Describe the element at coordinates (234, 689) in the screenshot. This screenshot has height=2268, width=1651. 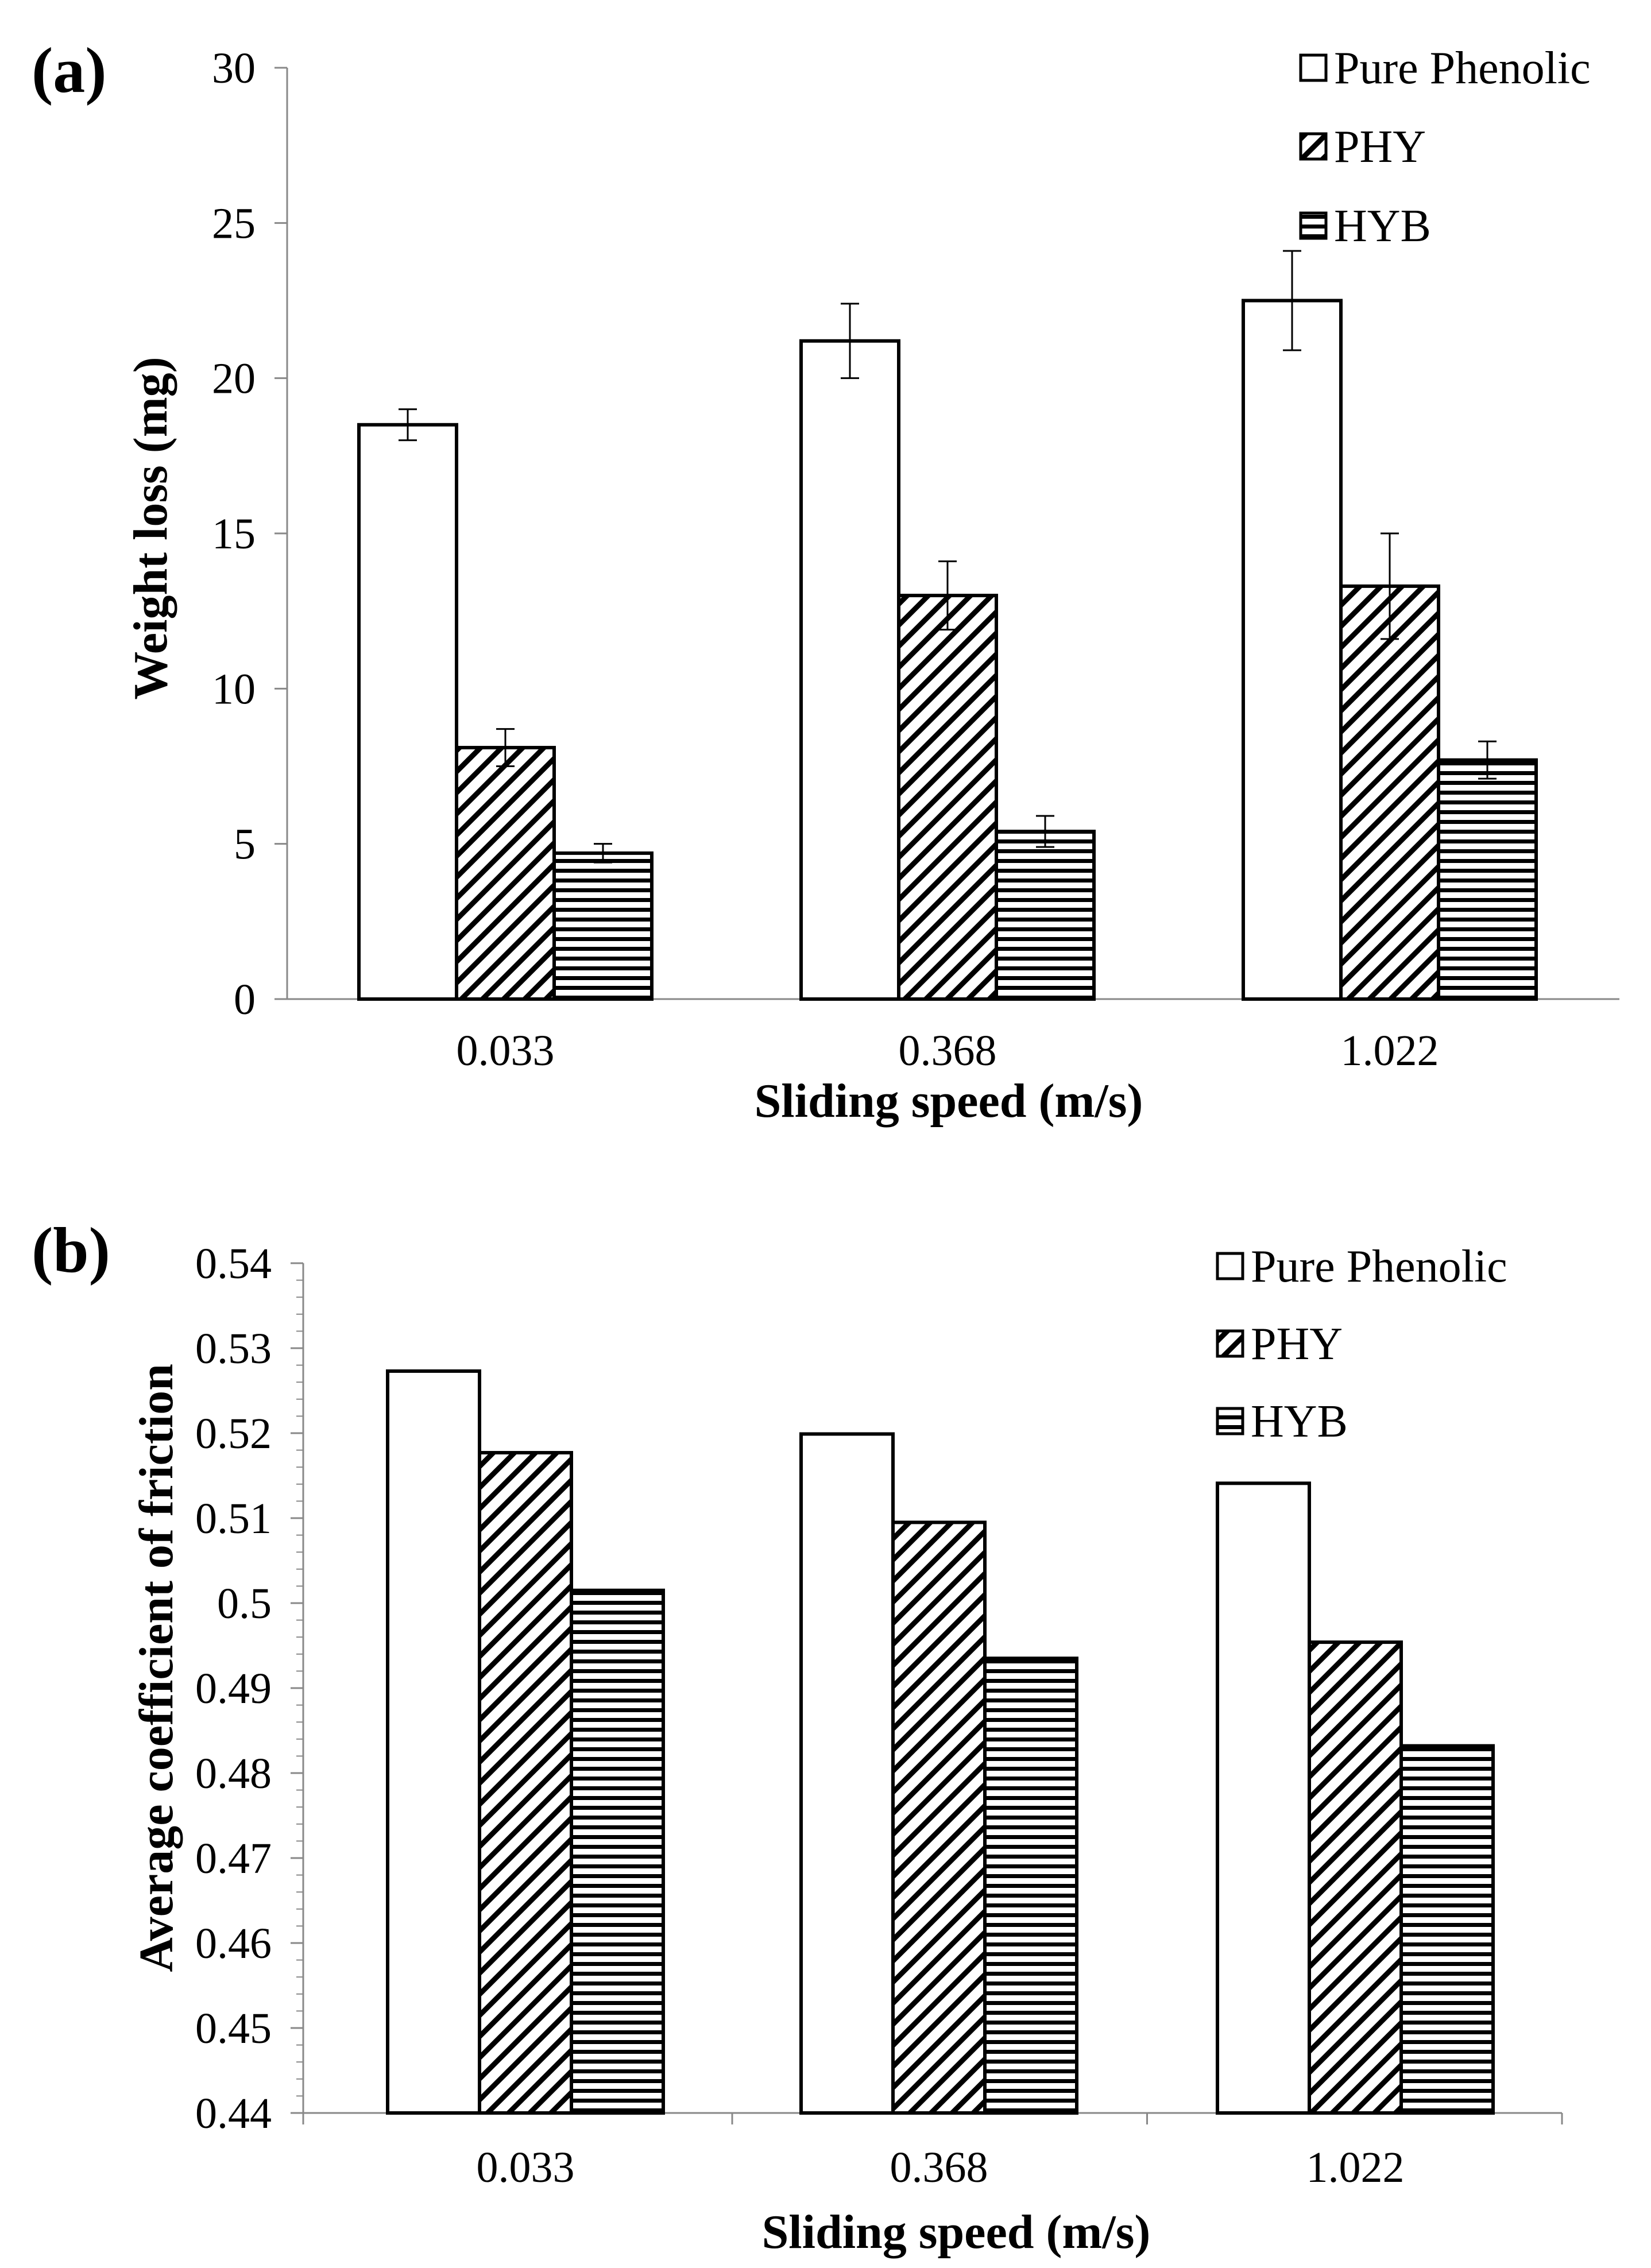
I see `y-tick-label: 10` at that location.